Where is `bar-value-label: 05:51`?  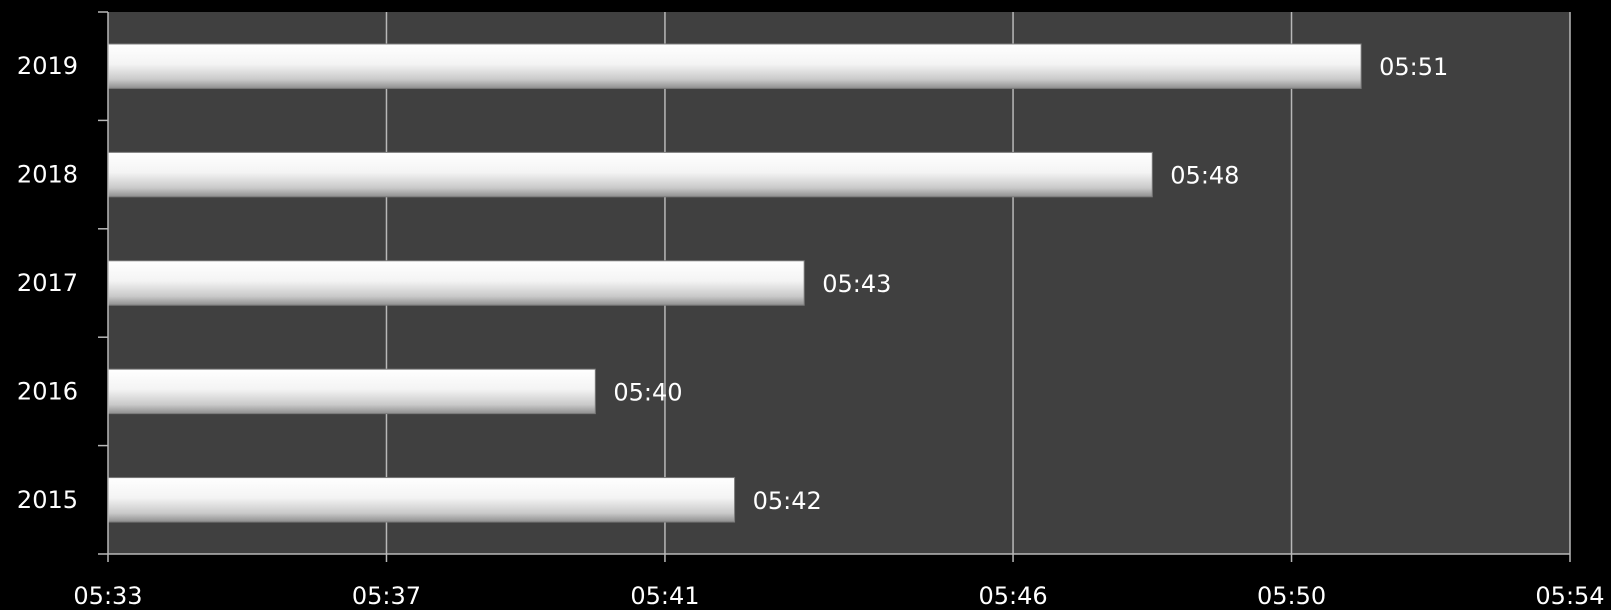 bar-value-label: 05:51 is located at coordinates (1413, 67).